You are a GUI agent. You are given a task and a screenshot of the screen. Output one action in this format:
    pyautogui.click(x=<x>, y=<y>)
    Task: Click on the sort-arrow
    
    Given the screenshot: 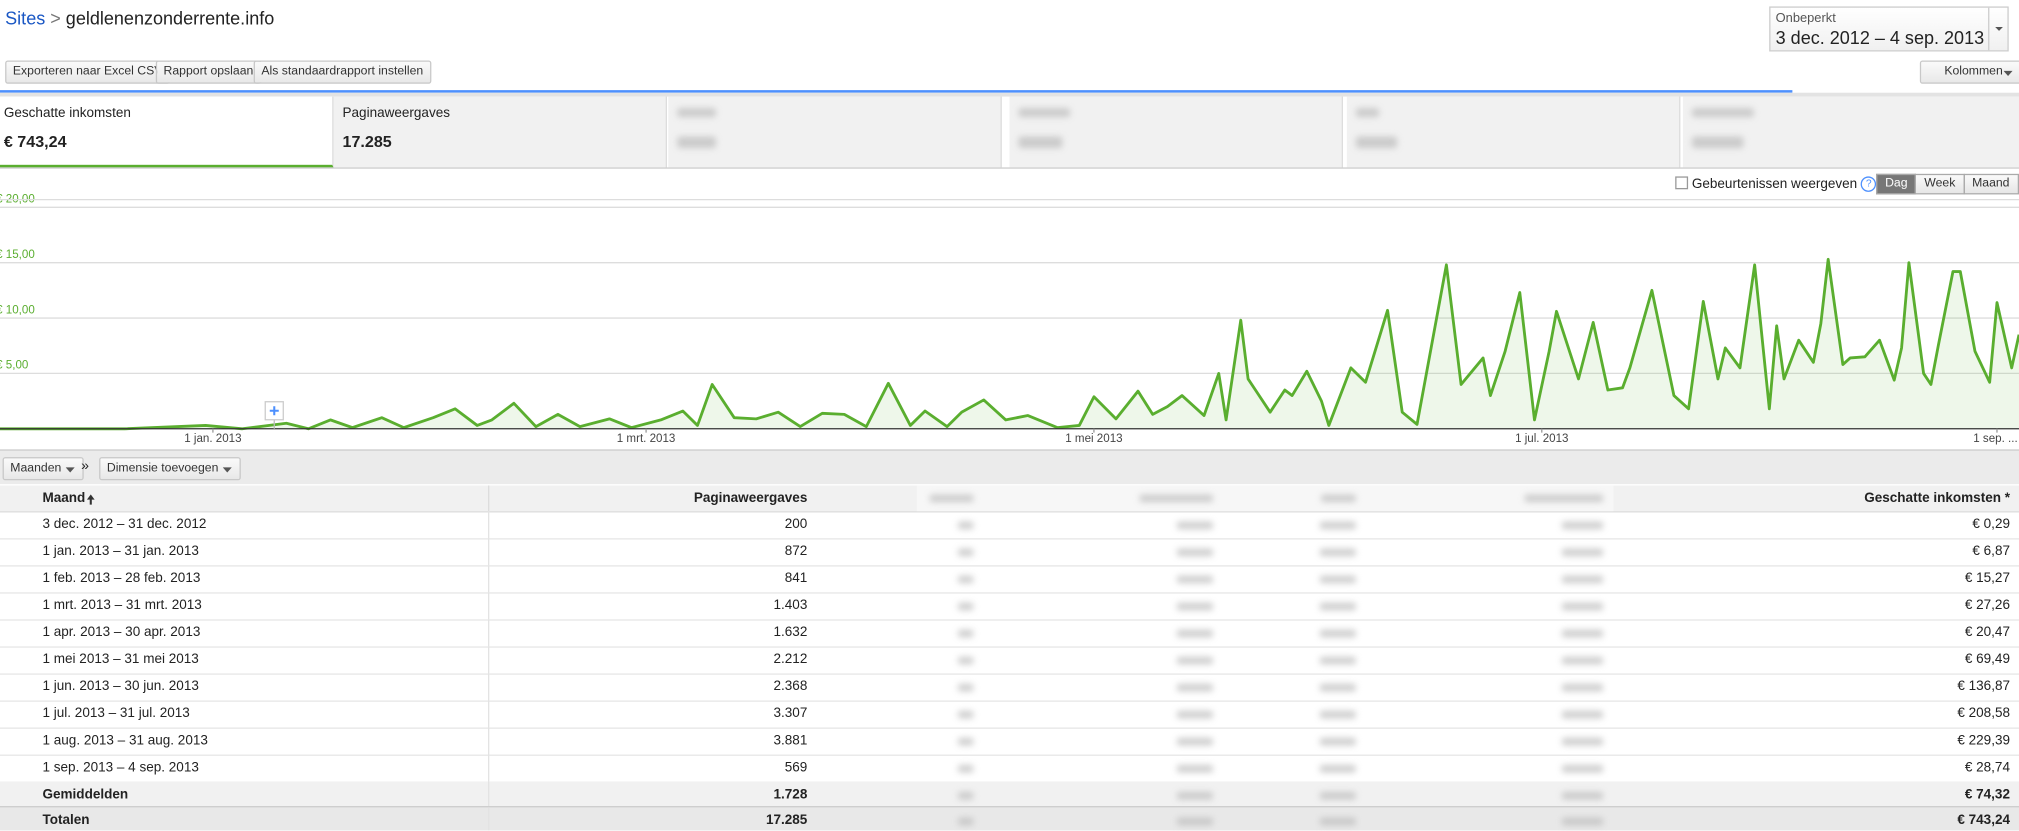 What is the action you would take?
    pyautogui.click(x=90, y=499)
    